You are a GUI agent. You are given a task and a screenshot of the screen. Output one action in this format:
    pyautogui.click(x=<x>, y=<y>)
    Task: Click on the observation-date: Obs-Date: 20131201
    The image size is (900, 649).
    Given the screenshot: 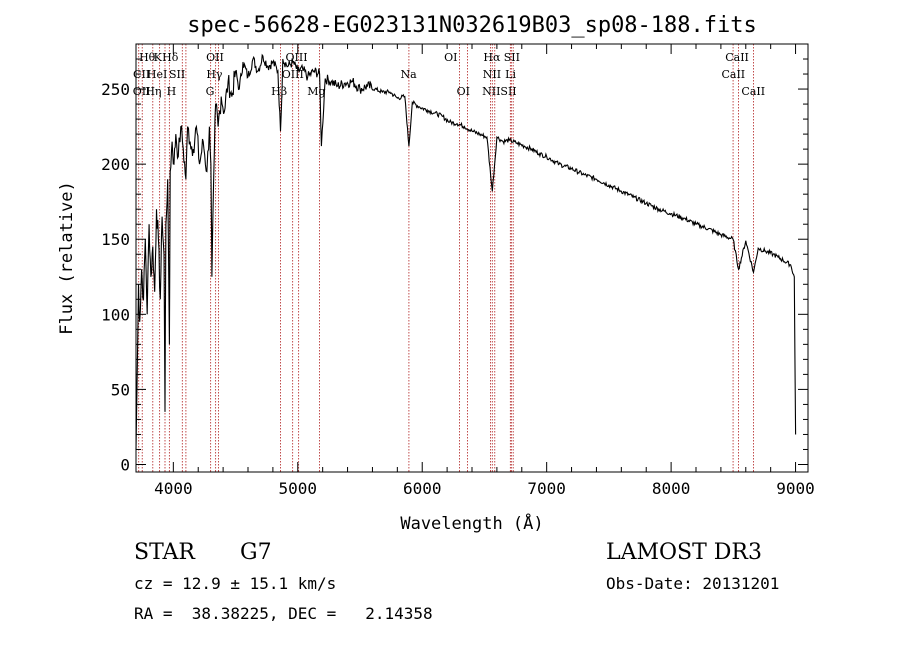 What is the action you would take?
    pyautogui.click(x=693, y=583)
    